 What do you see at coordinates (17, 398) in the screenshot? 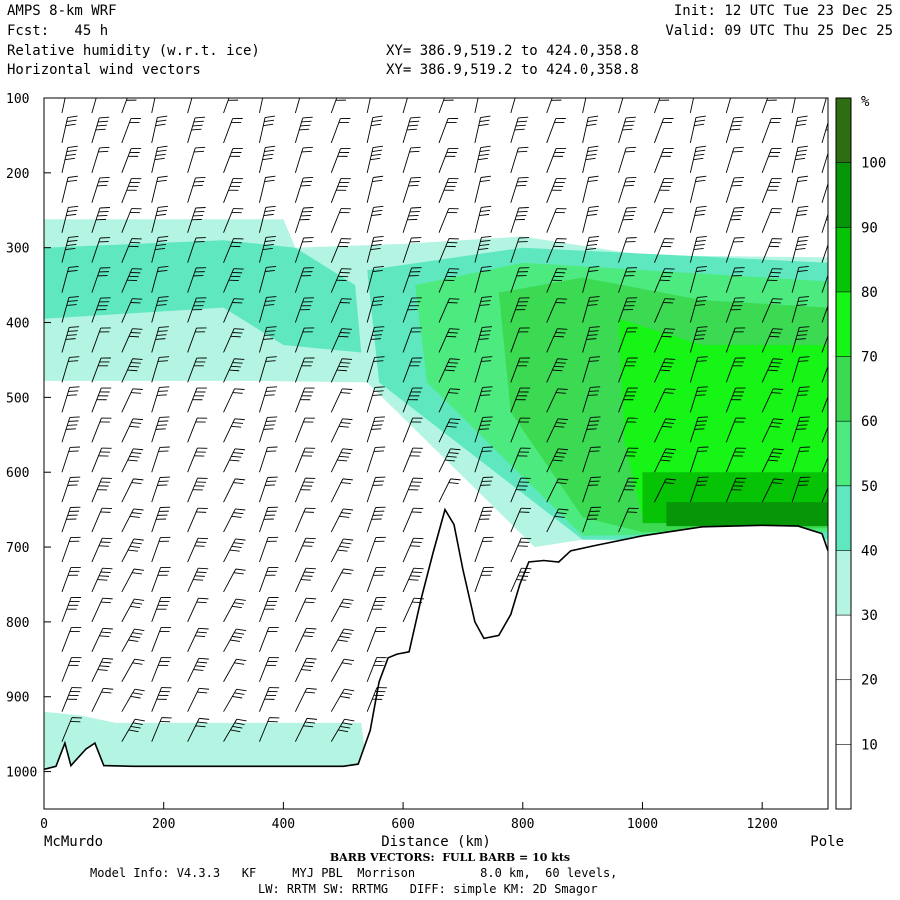
I see `y-tick-label: 500` at bounding box center [17, 398].